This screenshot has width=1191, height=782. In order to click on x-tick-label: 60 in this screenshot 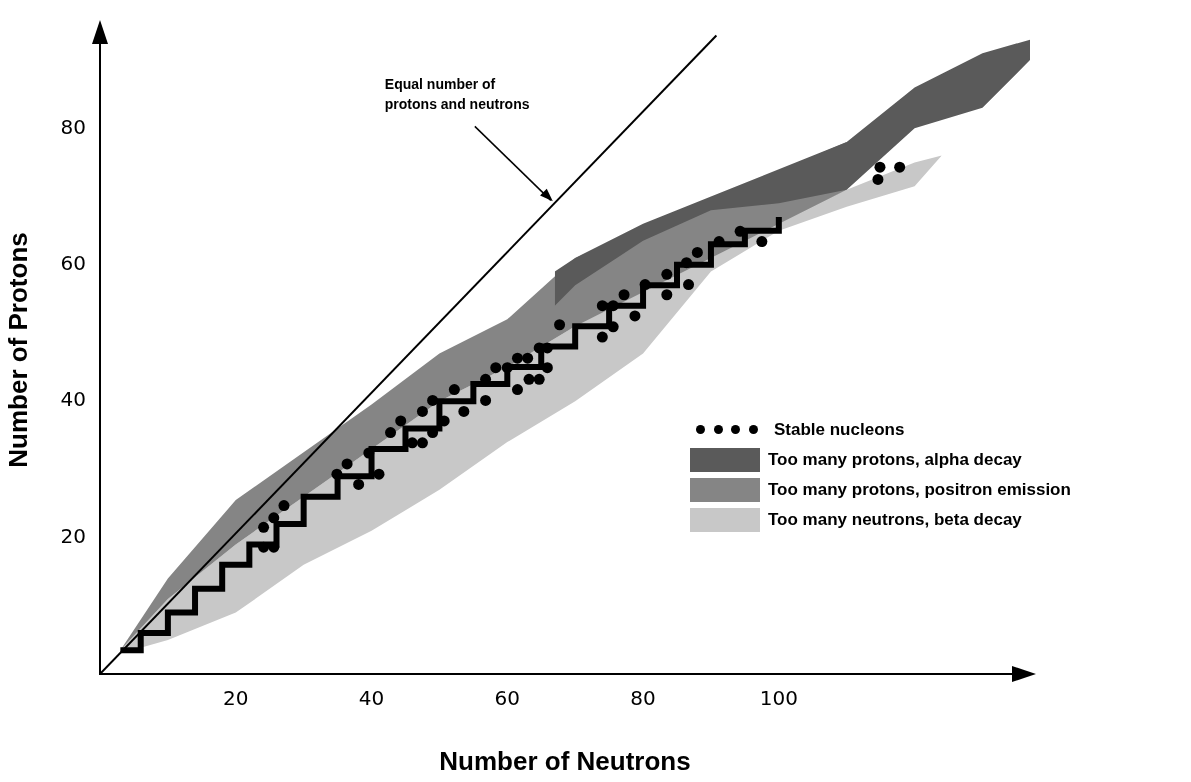, I will do `click(507, 698)`.